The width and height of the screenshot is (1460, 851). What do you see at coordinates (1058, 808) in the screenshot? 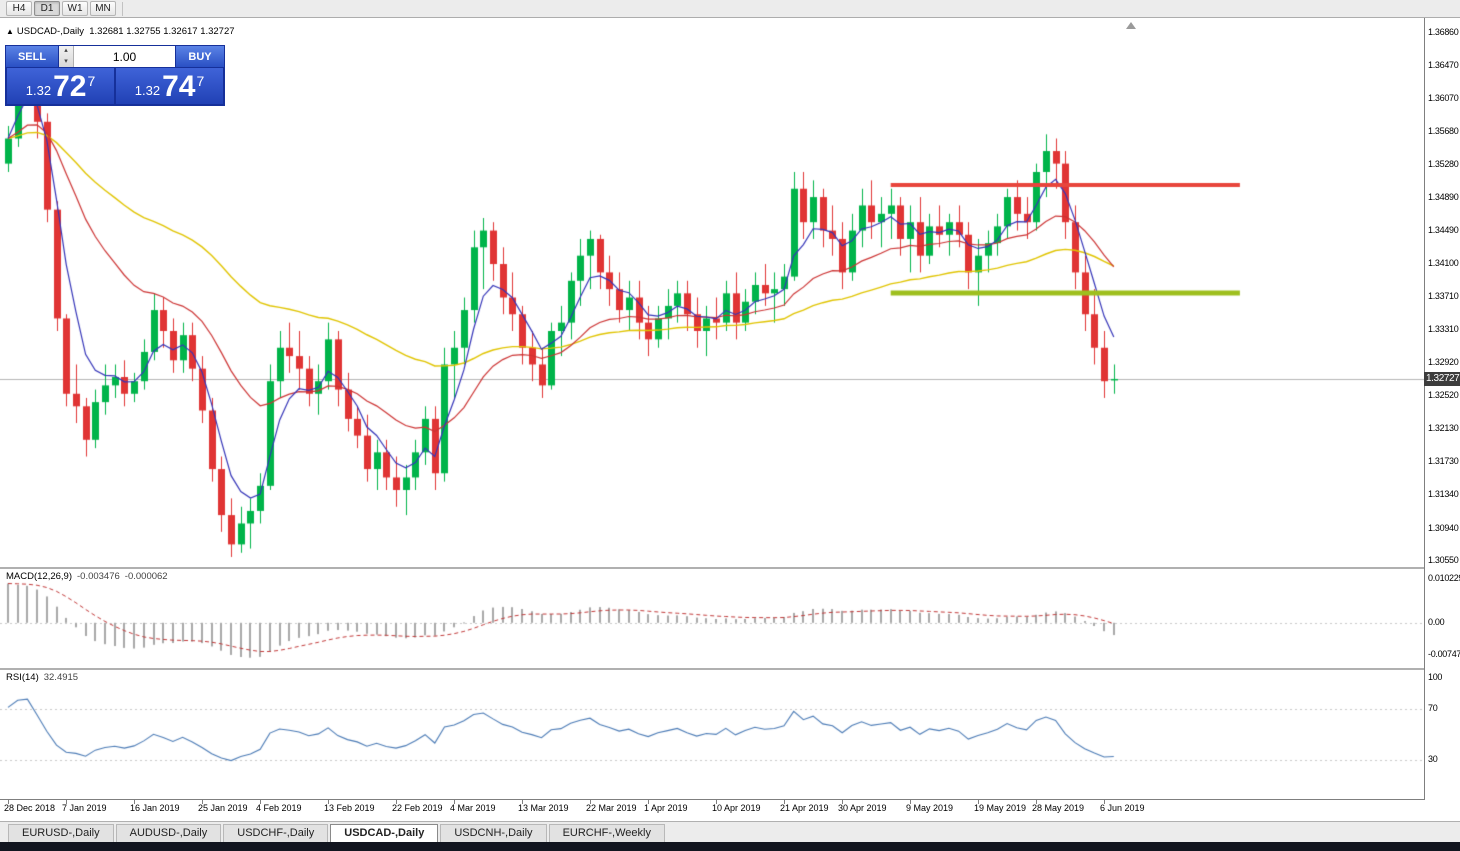
I see `date-axis-label: 28 May 2019` at bounding box center [1058, 808].